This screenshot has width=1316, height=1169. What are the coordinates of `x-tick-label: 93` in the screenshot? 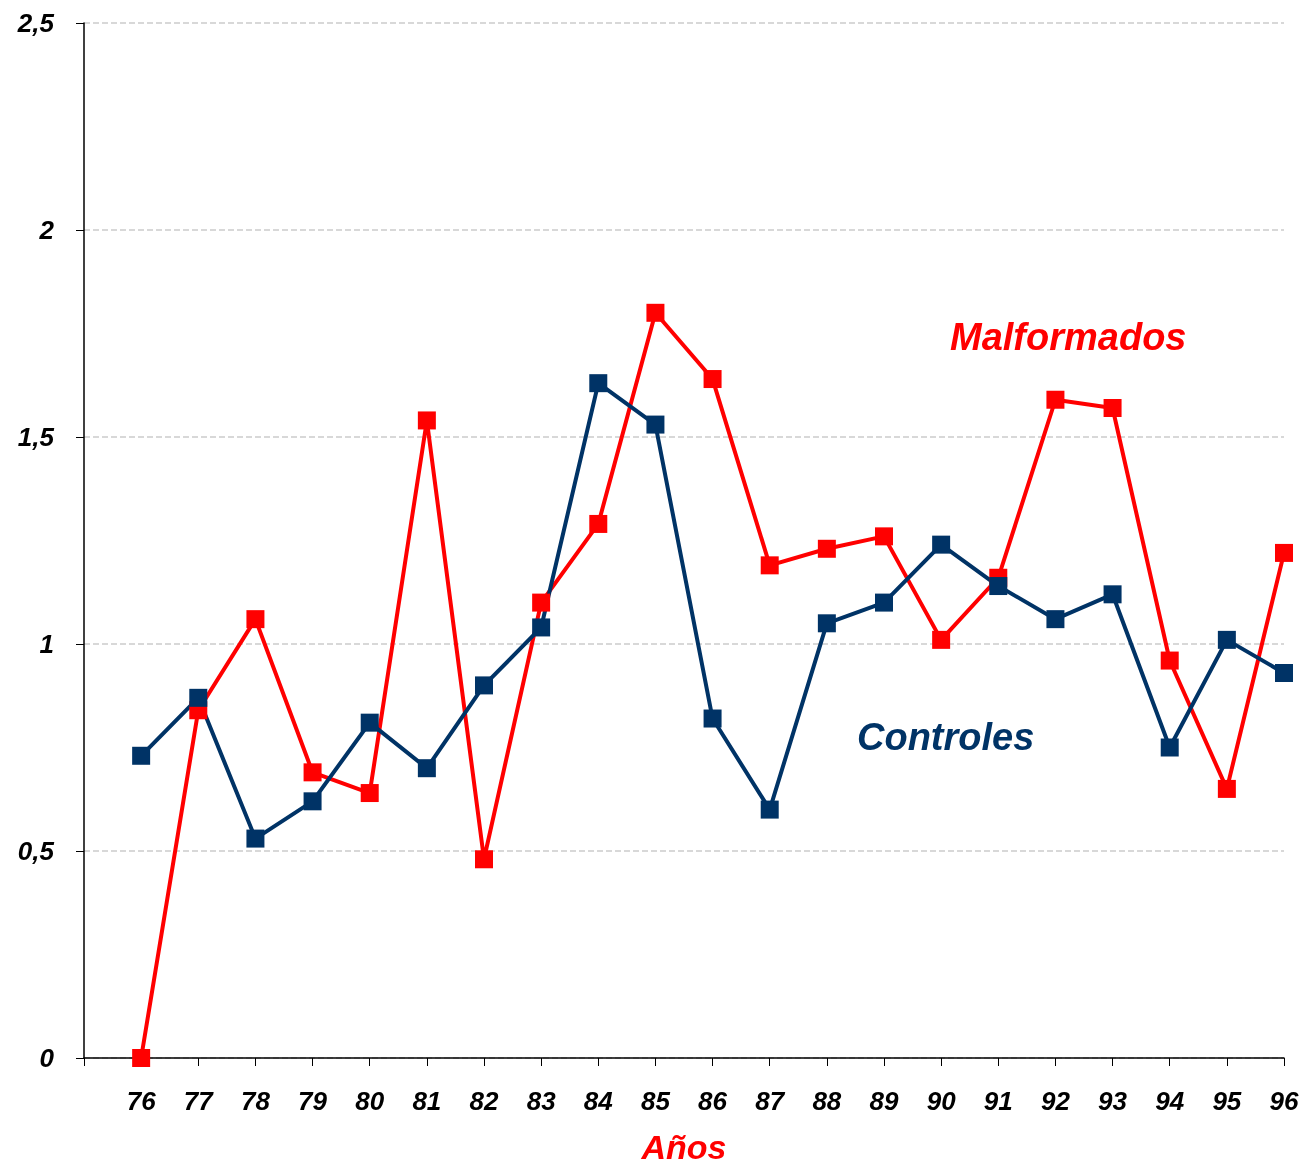 It's located at (1113, 1101).